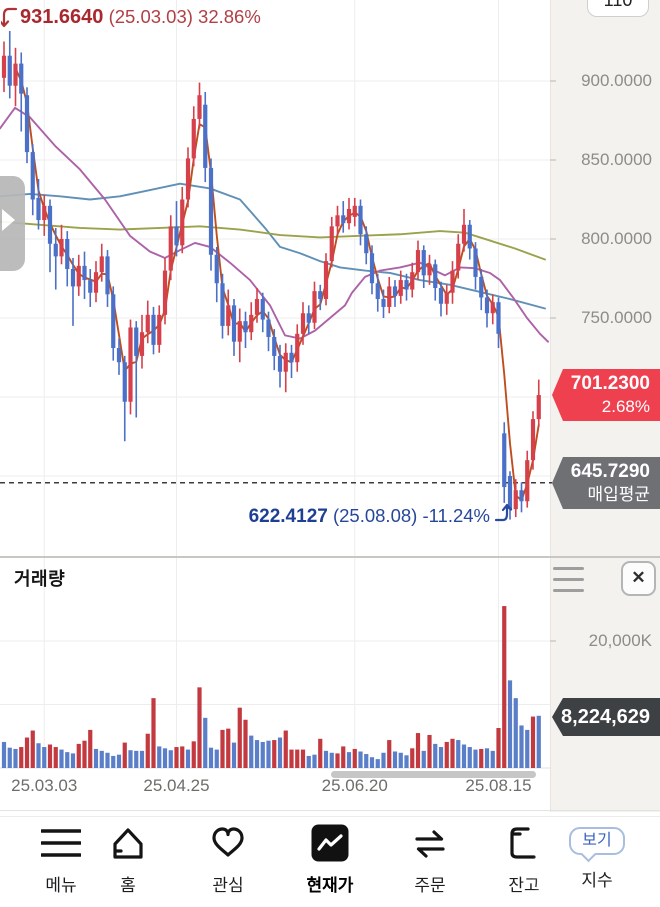 This screenshot has width=660, height=907. I want to click on nav-item-index: 지수, so click(597, 857).